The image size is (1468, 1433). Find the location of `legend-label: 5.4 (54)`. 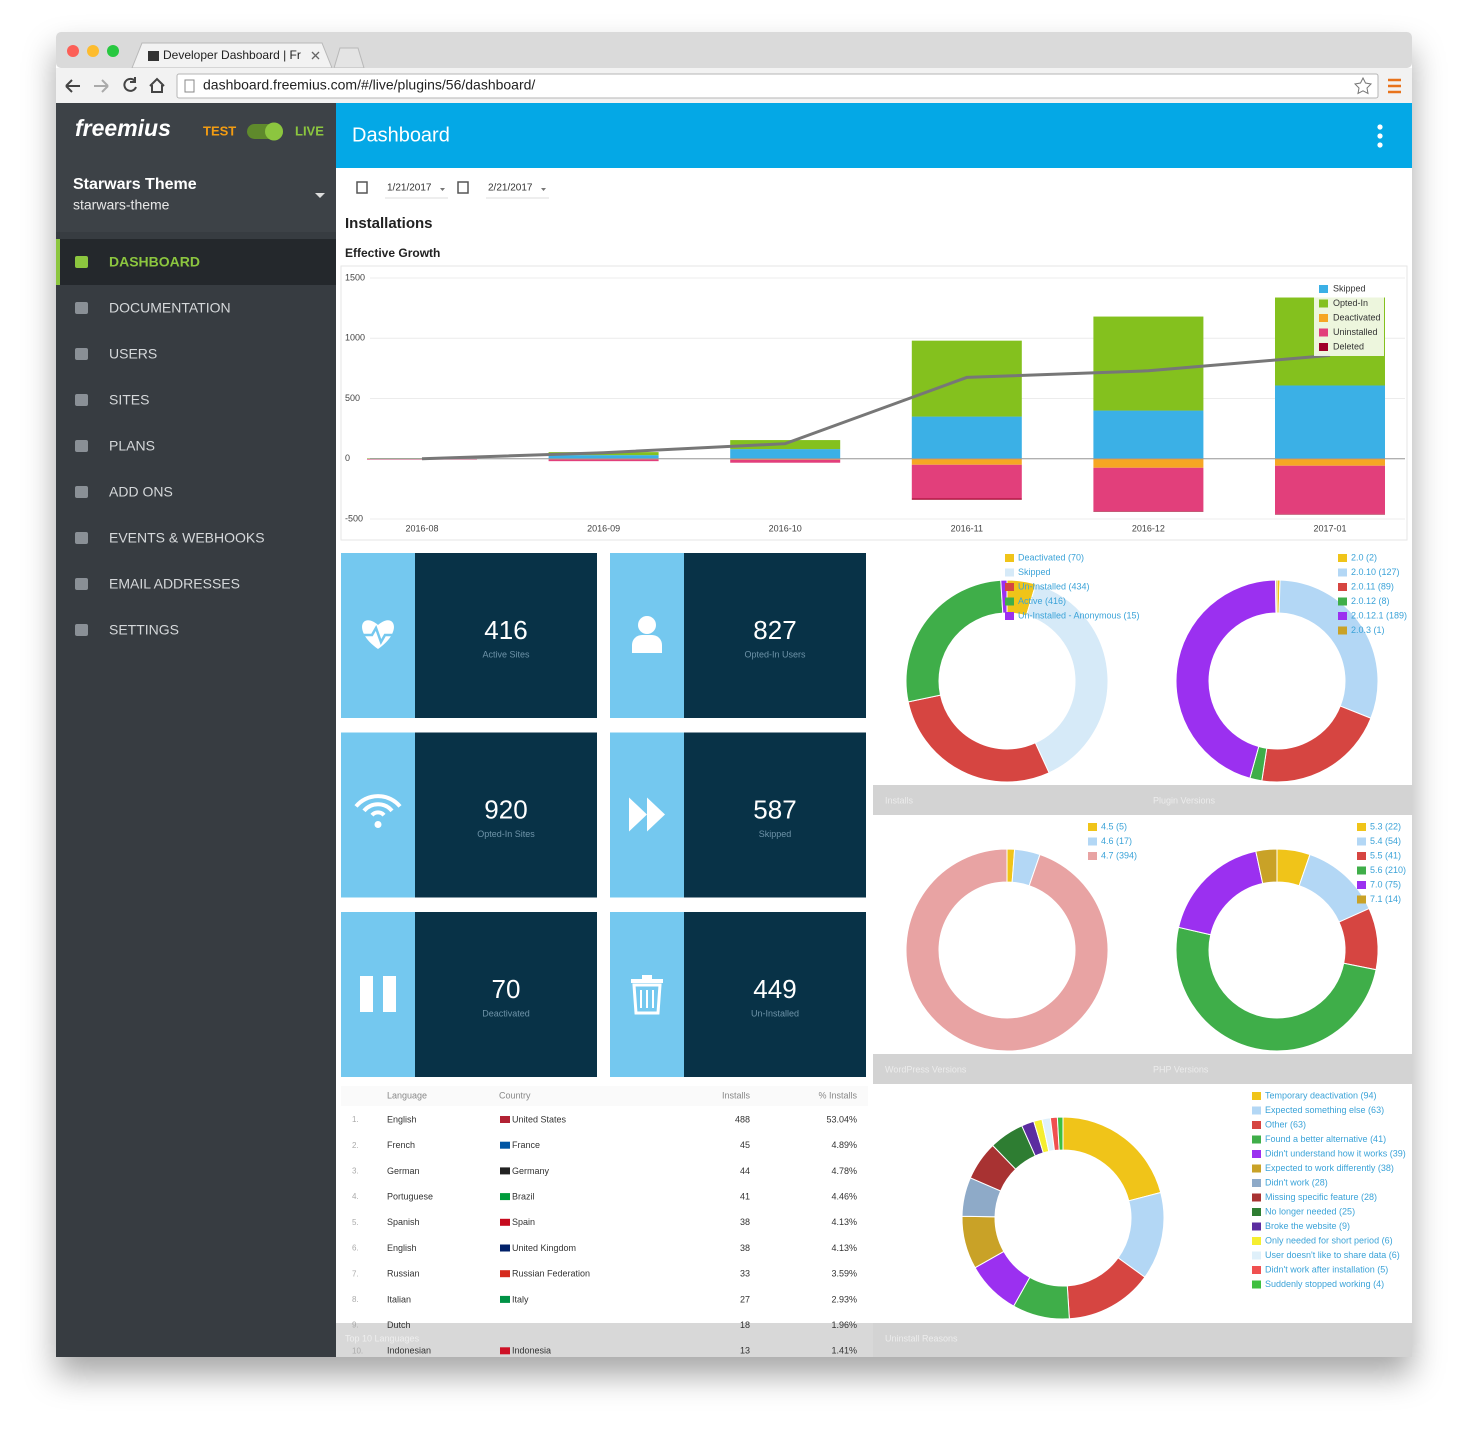

legend-label: 5.4 (54) is located at coordinates (1385, 841).